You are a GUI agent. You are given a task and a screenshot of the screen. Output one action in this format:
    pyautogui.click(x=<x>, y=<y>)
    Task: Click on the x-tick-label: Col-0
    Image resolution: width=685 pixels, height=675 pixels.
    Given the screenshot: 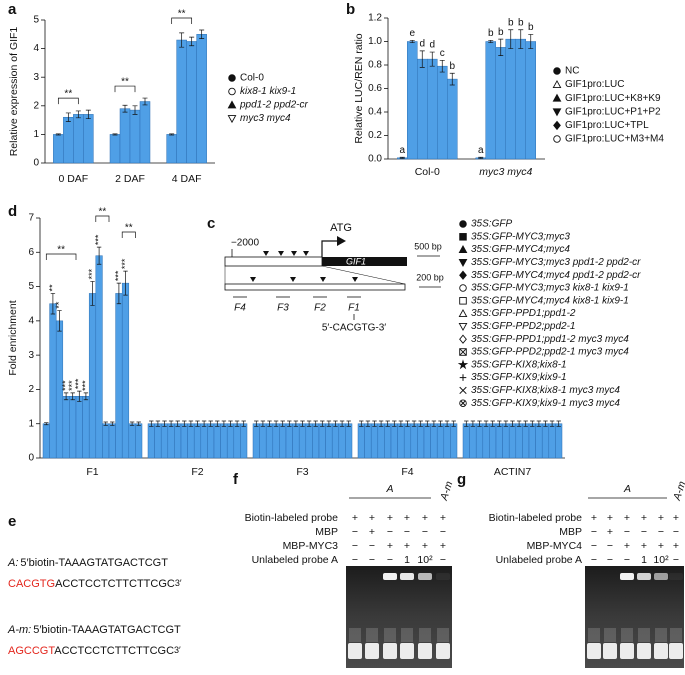 What is the action you would take?
    pyautogui.click(x=427, y=172)
    